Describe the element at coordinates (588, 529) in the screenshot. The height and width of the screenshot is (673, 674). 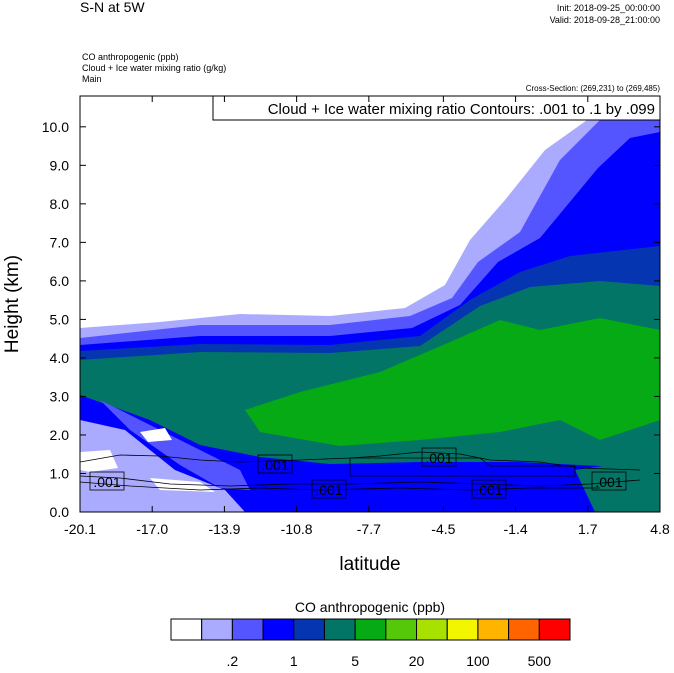
I see `x-tick-label: 1.7` at that location.